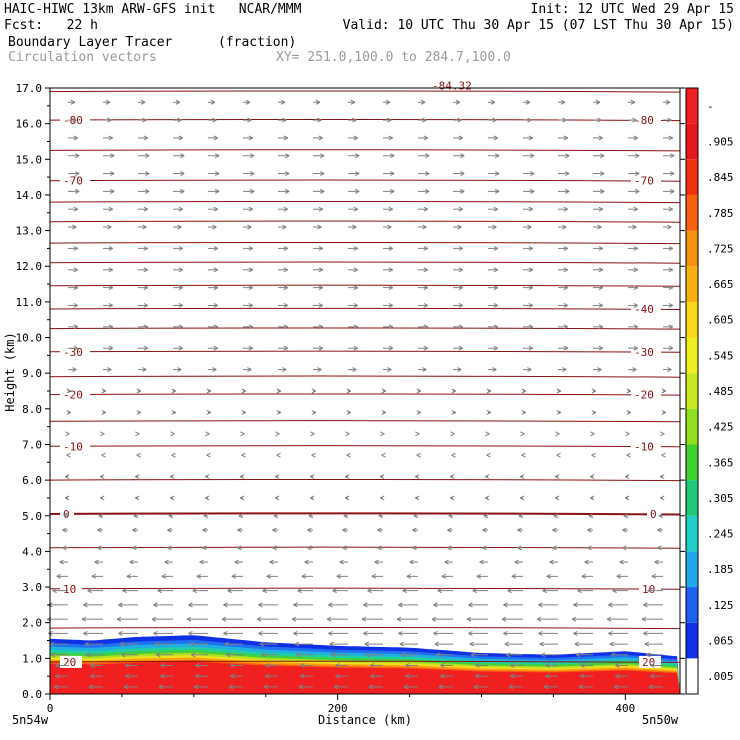  What do you see at coordinates (644, 352) in the screenshot?
I see `isotherm-label-right-5: -30` at bounding box center [644, 352].